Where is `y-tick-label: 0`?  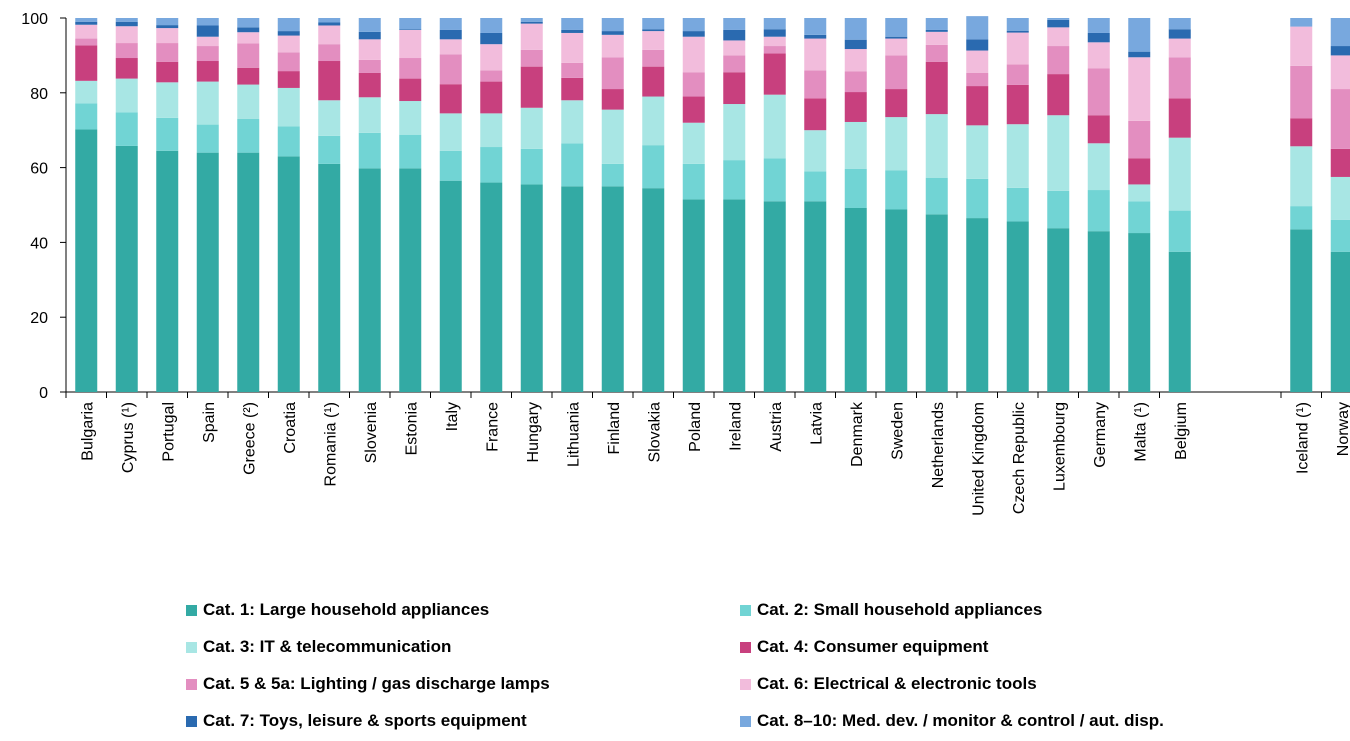 y-tick-label: 0 is located at coordinates (43, 393).